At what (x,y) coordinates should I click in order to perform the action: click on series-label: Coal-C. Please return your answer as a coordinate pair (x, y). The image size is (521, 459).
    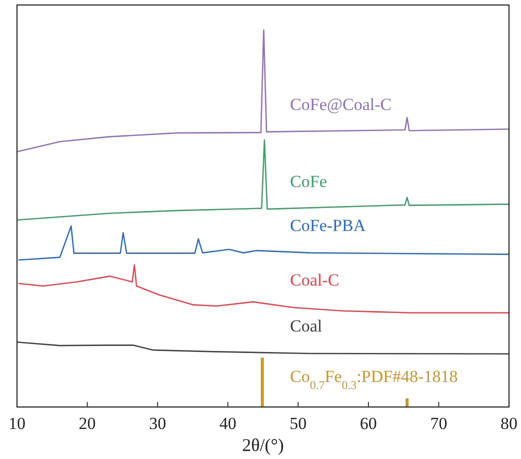
    Looking at the image, I should click on (315, 280).